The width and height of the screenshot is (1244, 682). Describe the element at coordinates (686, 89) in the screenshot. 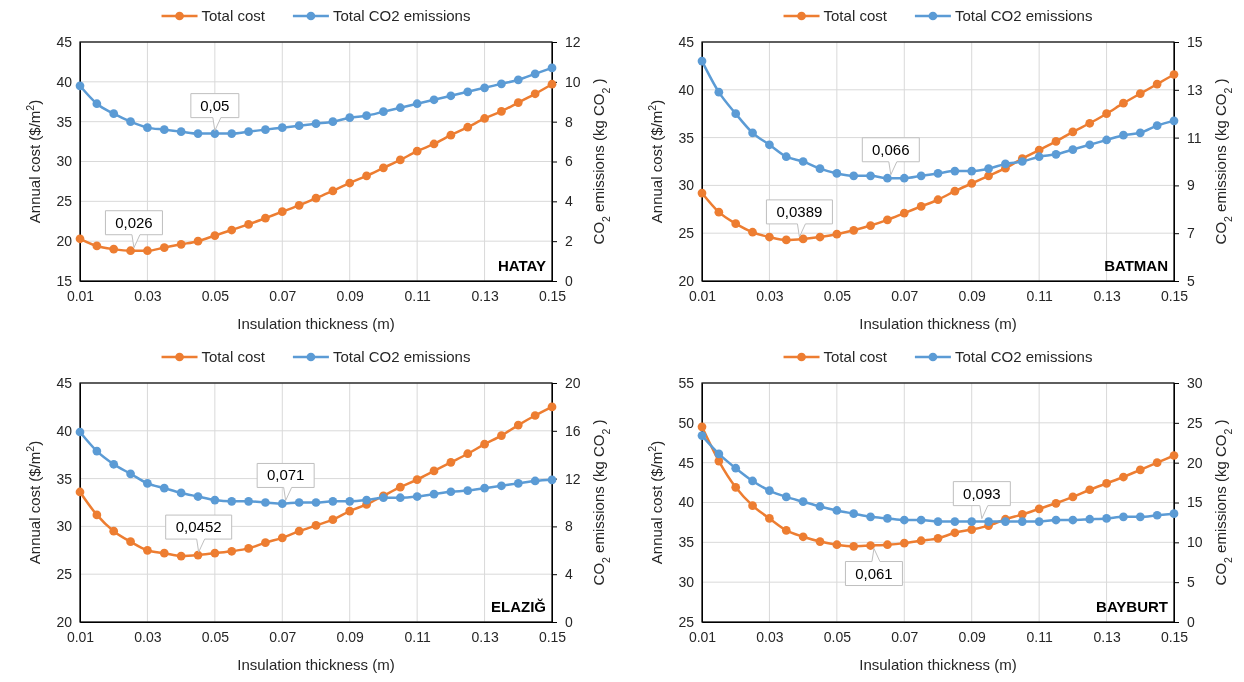

I see `y-tick-label: 40` at that location.